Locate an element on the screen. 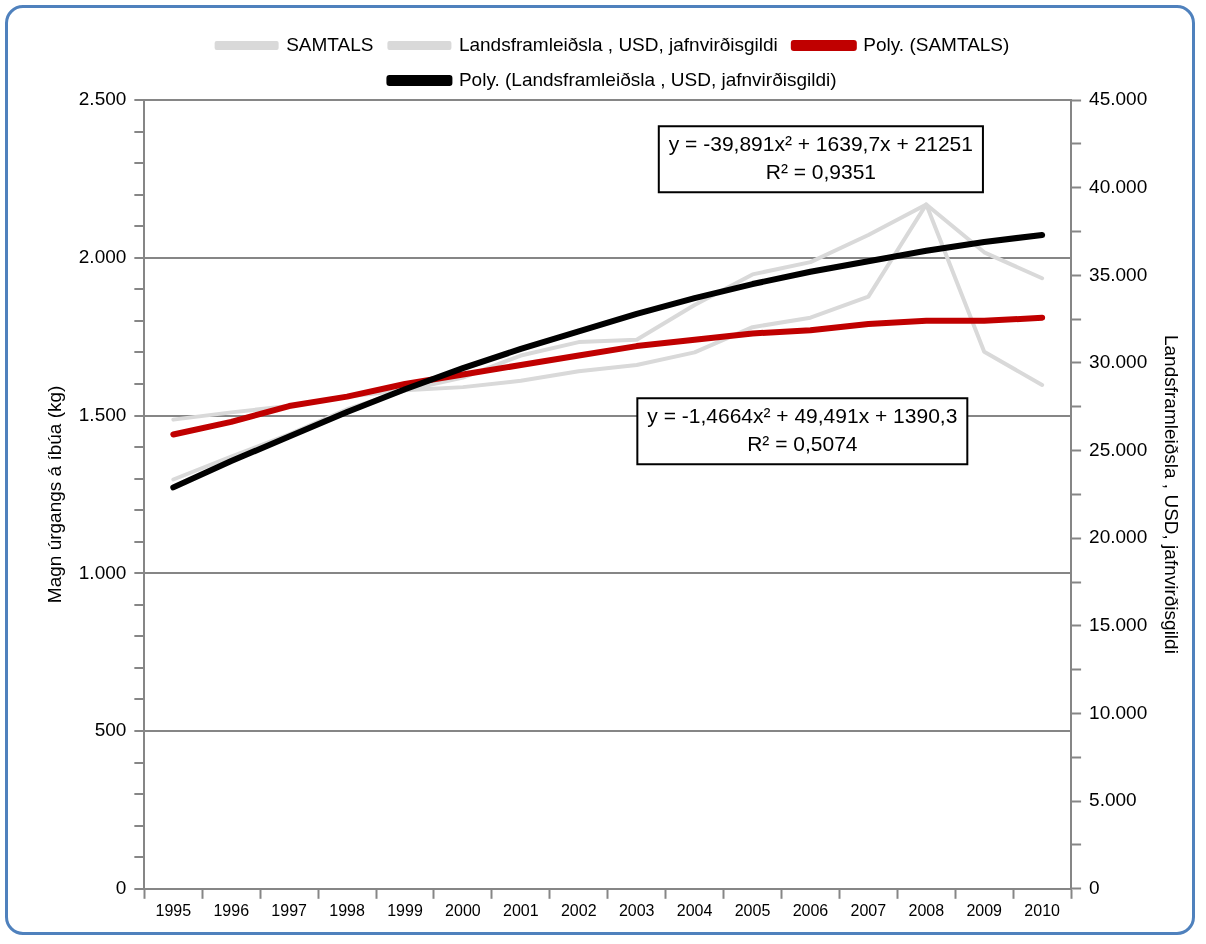  x-tick-label: 2007 is located at coordinates (868, 910).